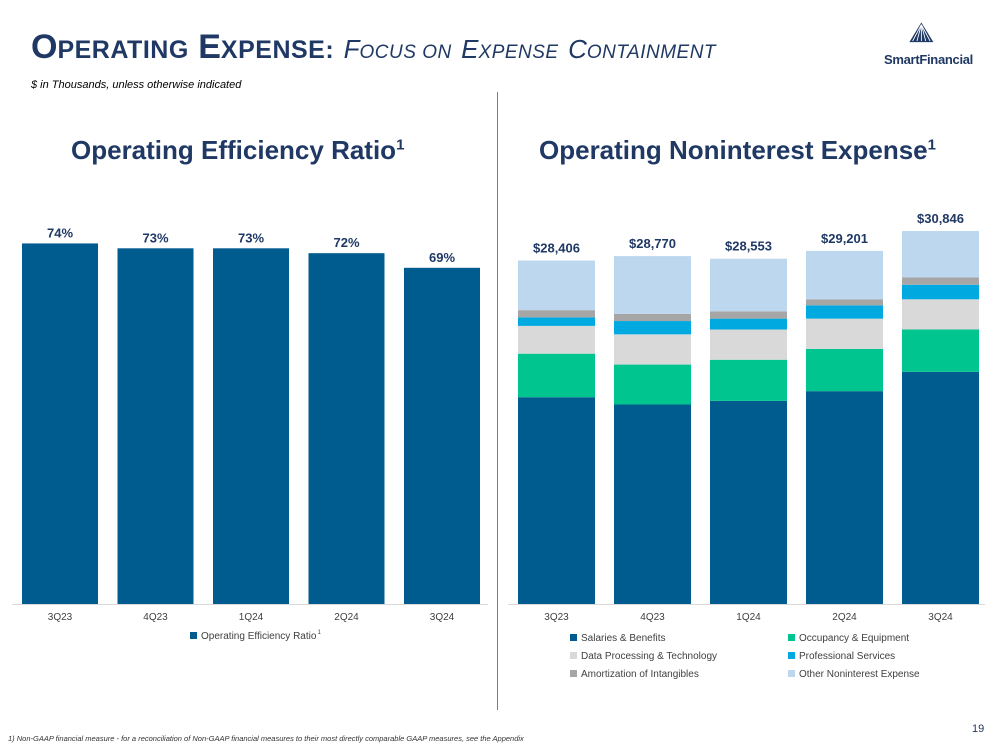  What do you see at coordinates (844, 617) in the screenshot?
I see `expense-tick-label: 2Q24` at bounding box center [844, 617].